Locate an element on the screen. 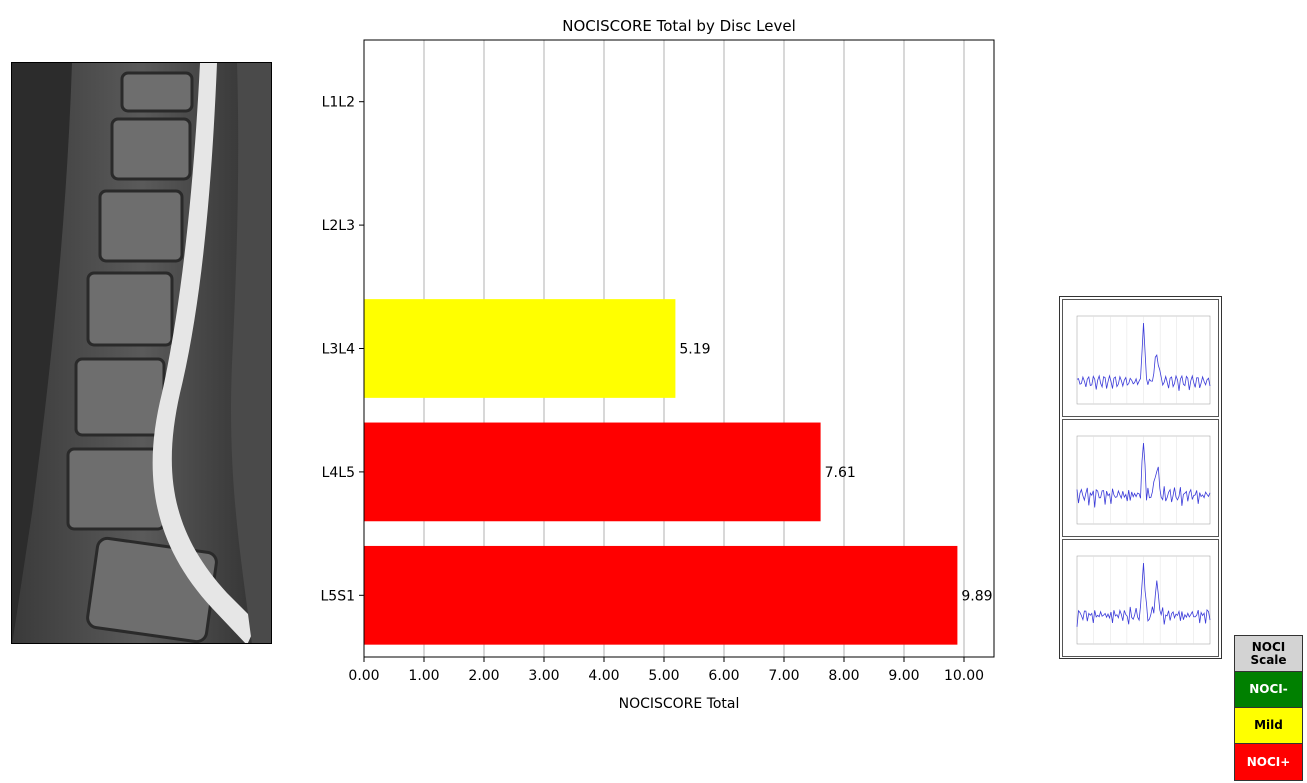  bar-value-label: 7.61 is located at coordinates (840, 473).